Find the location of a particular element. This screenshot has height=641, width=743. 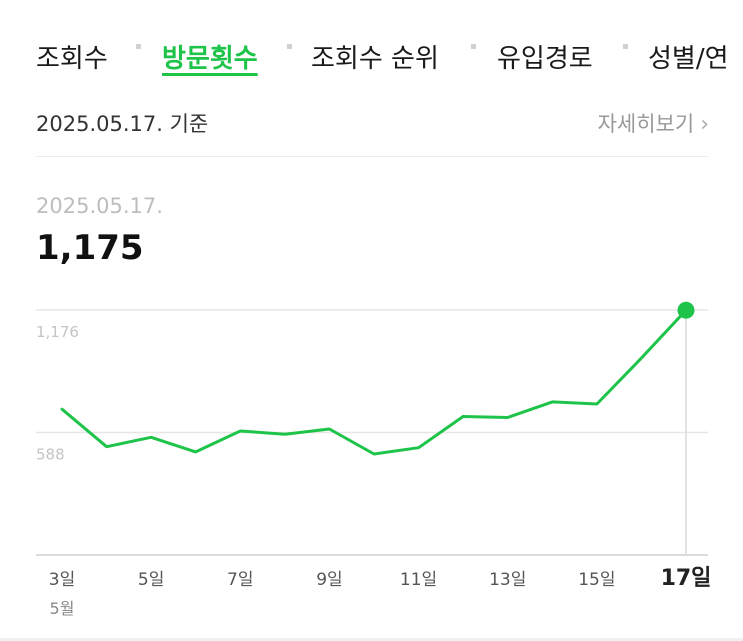

tab-bar: 조회수 방문횟수 조회수 순위 유입경로 성별/연 is located at coordinates (371, 58).